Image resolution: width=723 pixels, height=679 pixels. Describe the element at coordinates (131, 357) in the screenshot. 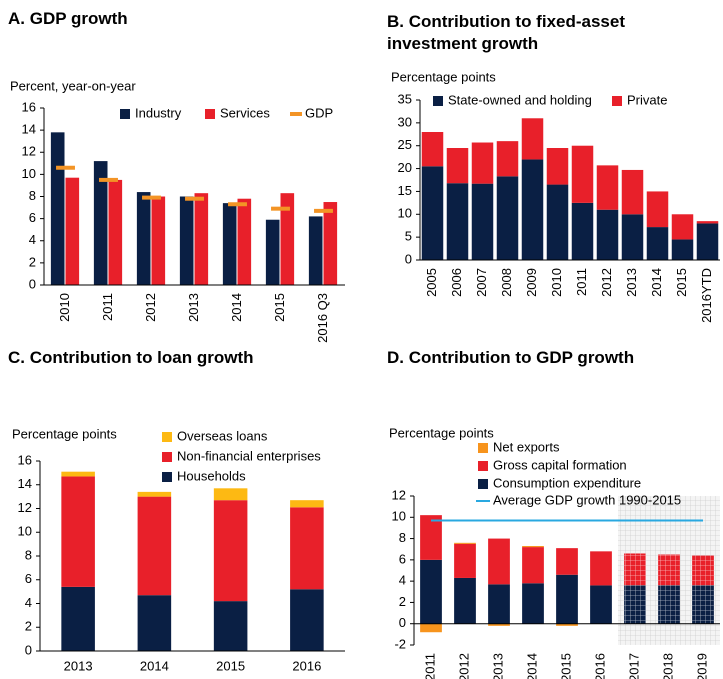

I see `chart-title: C. Contribution to loan growth` at that location.